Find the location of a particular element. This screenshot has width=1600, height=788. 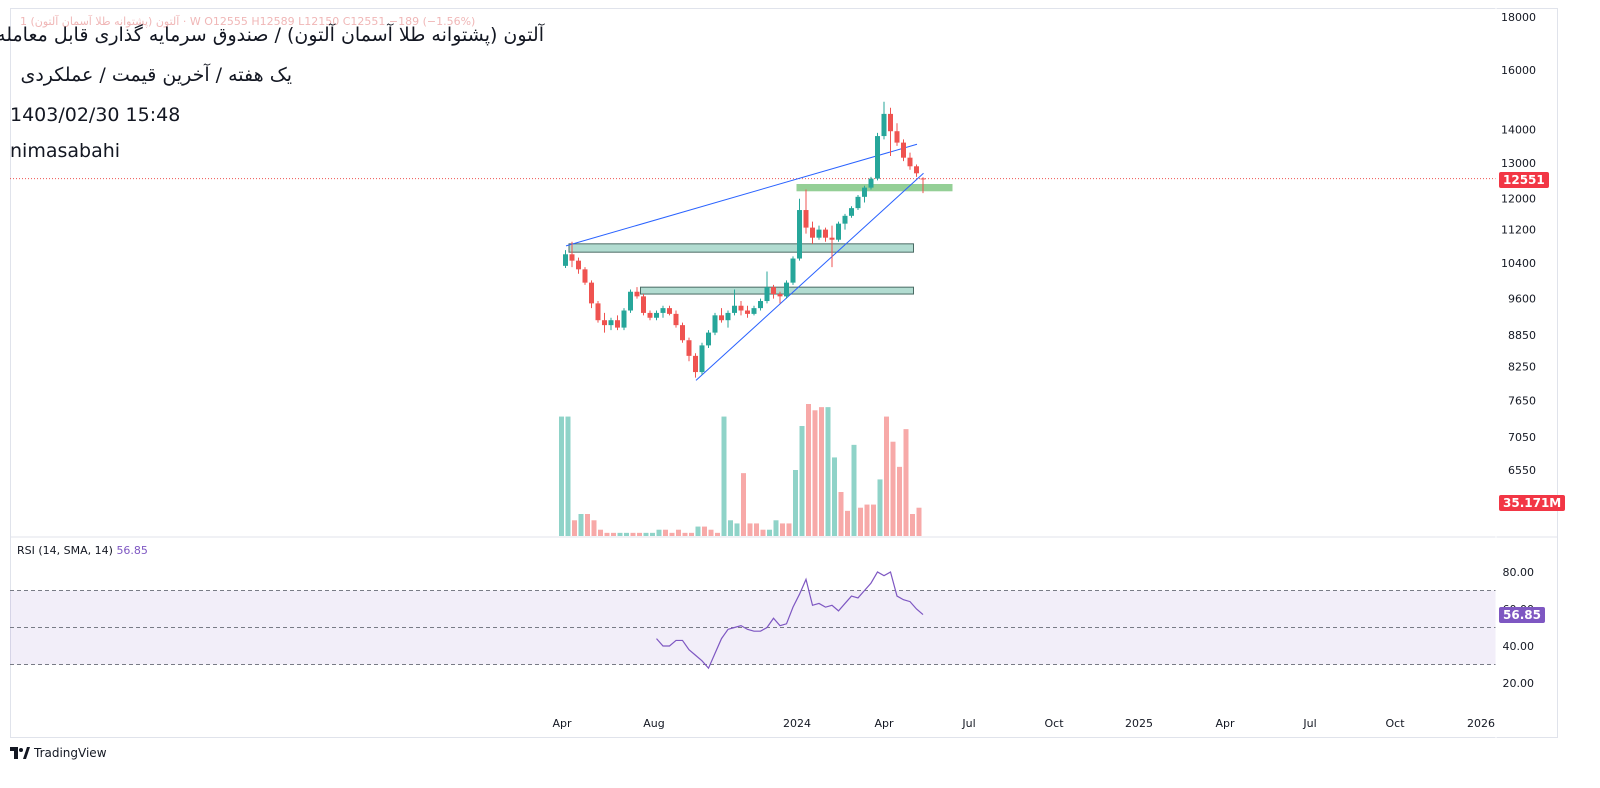

rsi-value-badge: 56.85 is located at coordinates (1522, 615).